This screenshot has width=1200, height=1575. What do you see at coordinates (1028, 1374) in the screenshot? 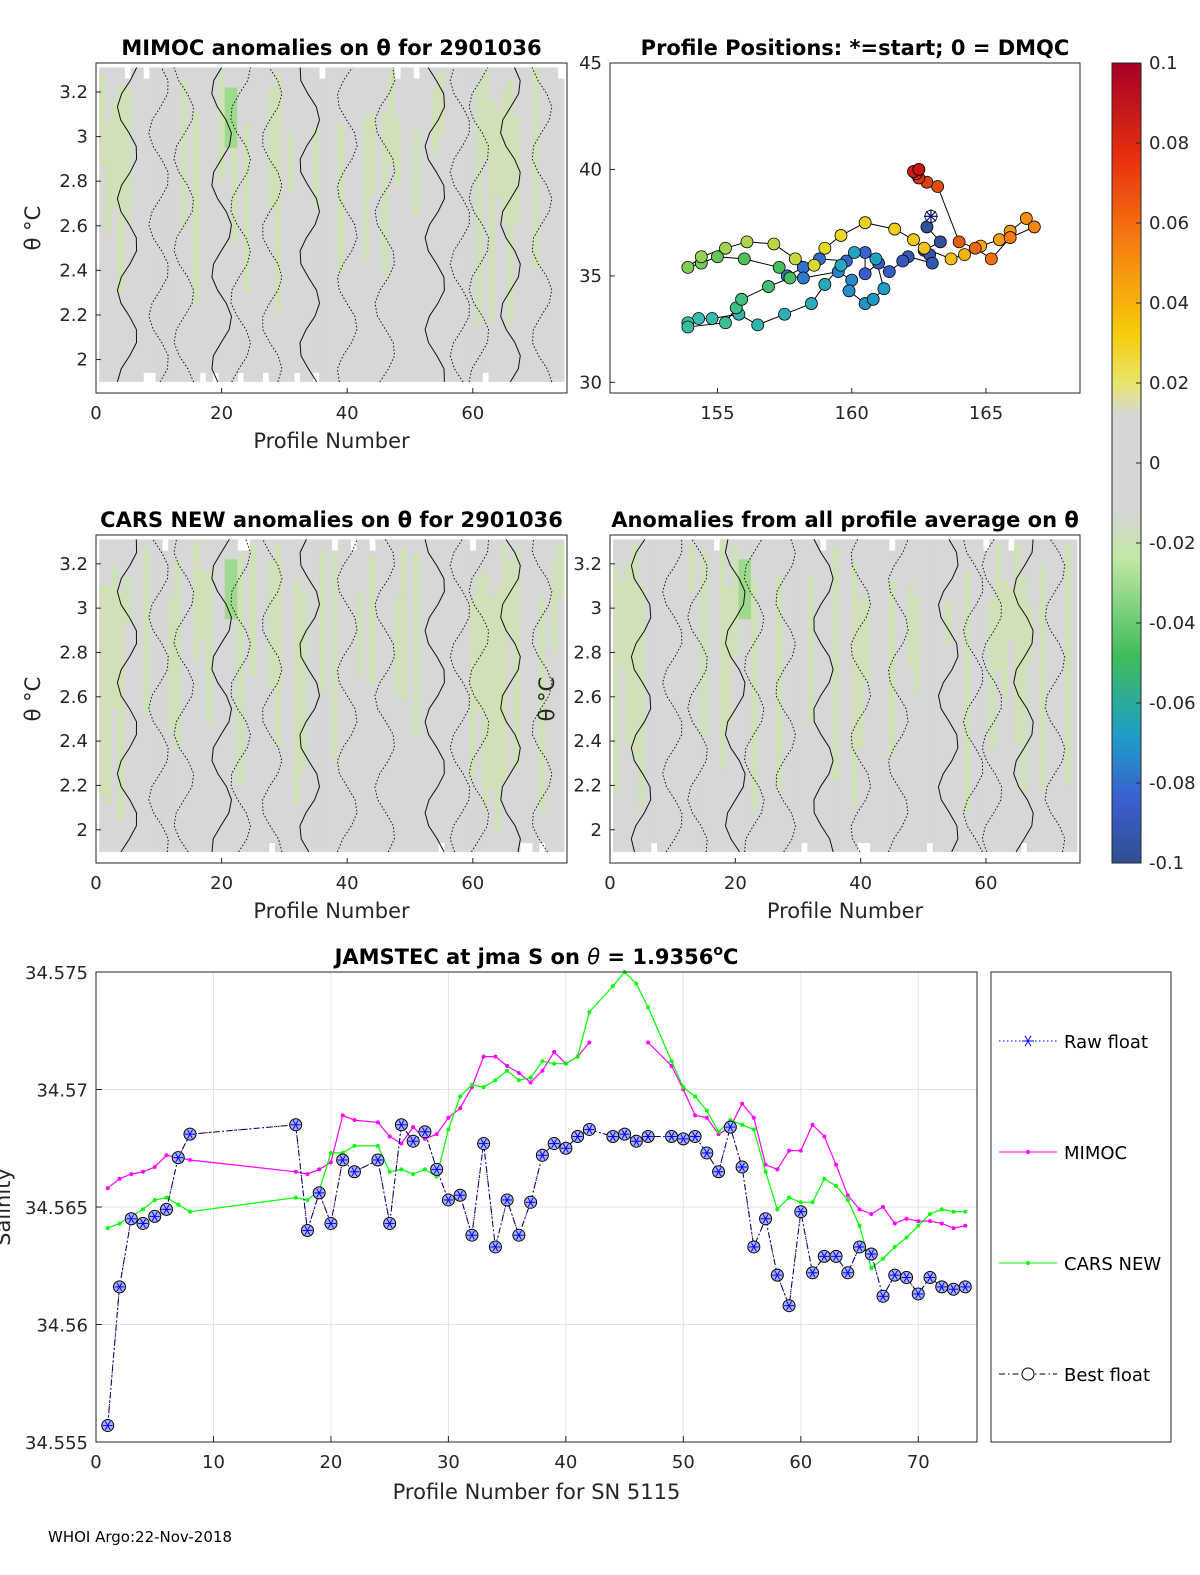
I see `legend-marker` at bounding box center [1028, 1374].